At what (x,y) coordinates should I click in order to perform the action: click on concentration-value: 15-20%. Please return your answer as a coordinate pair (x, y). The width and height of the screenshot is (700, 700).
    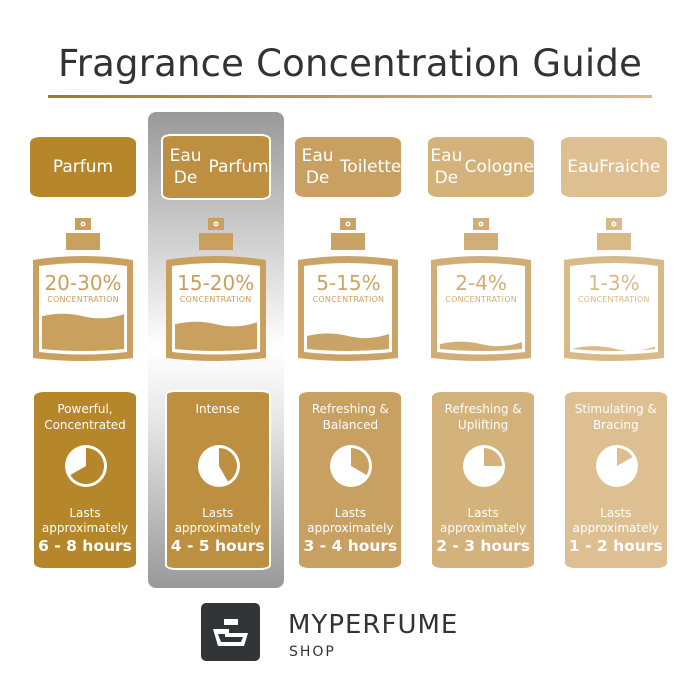
    Looking at the image, I should click on (216, 283).